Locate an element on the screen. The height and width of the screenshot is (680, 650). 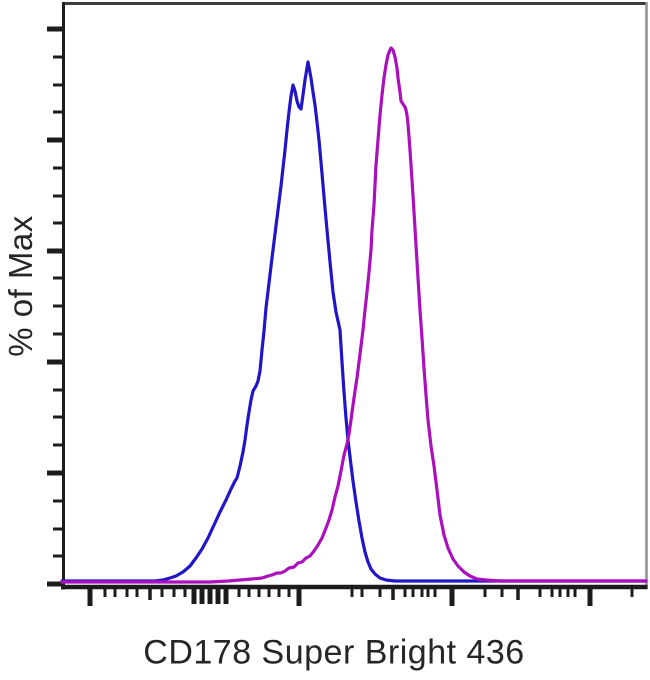
y-axis-label: % of Max is located at coordinates (20, 286).